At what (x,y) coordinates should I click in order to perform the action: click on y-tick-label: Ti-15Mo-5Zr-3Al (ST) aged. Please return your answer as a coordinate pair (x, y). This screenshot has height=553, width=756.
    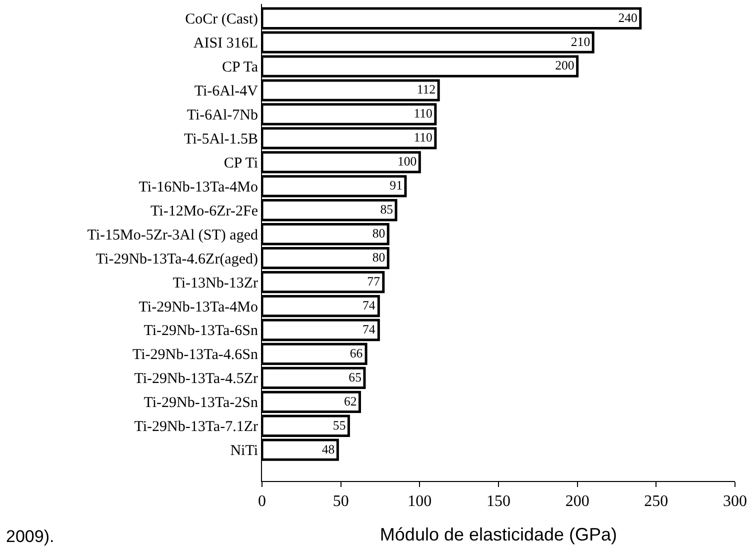
    Looking at the image, I should click on (172, 235).